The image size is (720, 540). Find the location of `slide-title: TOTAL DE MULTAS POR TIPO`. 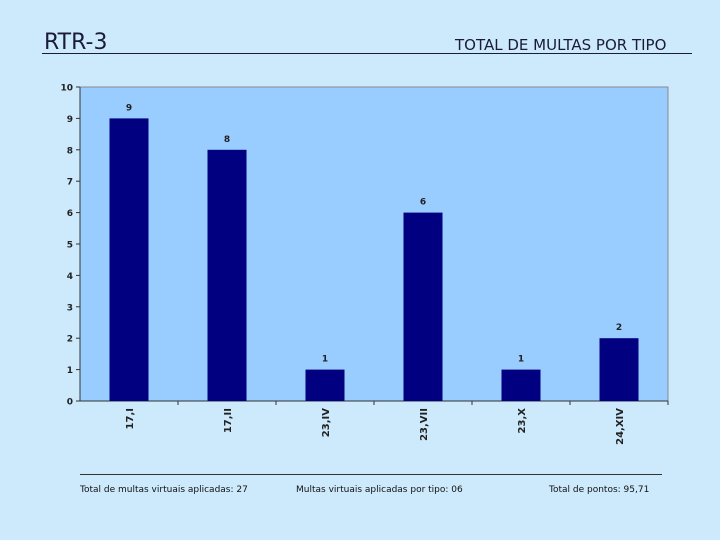

slide-title: TOTAL DE MULTAS POR TIPO is located at coordinates (561, 45).